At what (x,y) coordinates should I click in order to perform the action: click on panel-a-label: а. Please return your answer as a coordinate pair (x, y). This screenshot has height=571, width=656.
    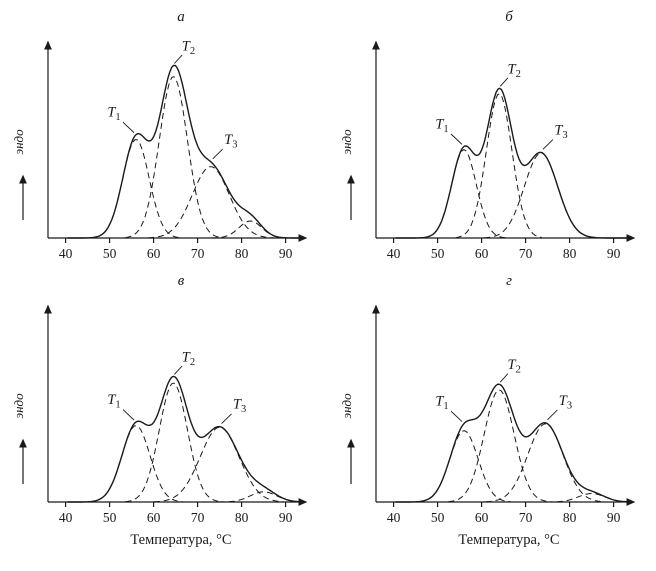
    Looking at the image, I should click on (181, 17).